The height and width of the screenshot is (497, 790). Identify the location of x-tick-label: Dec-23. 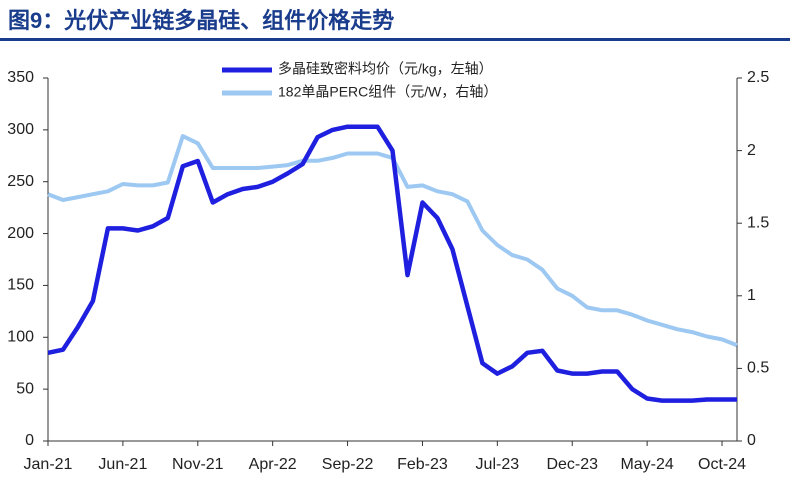
(572, 464).